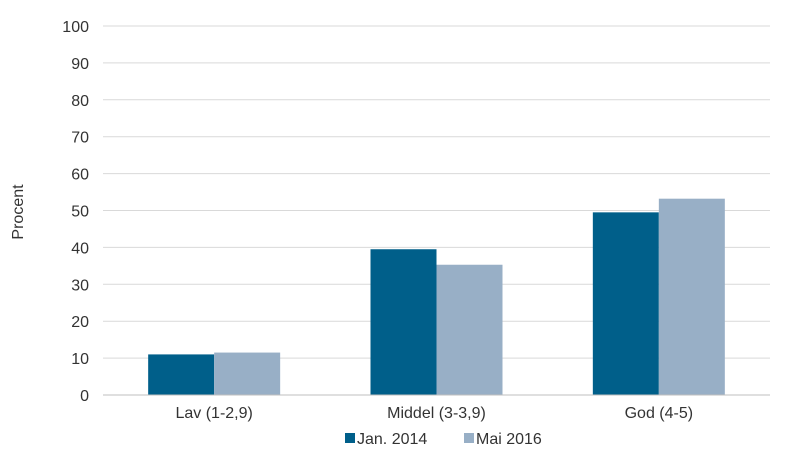 The image size is (789, 455). I want to click on y-axis-title: Procent, so click(18, 212).